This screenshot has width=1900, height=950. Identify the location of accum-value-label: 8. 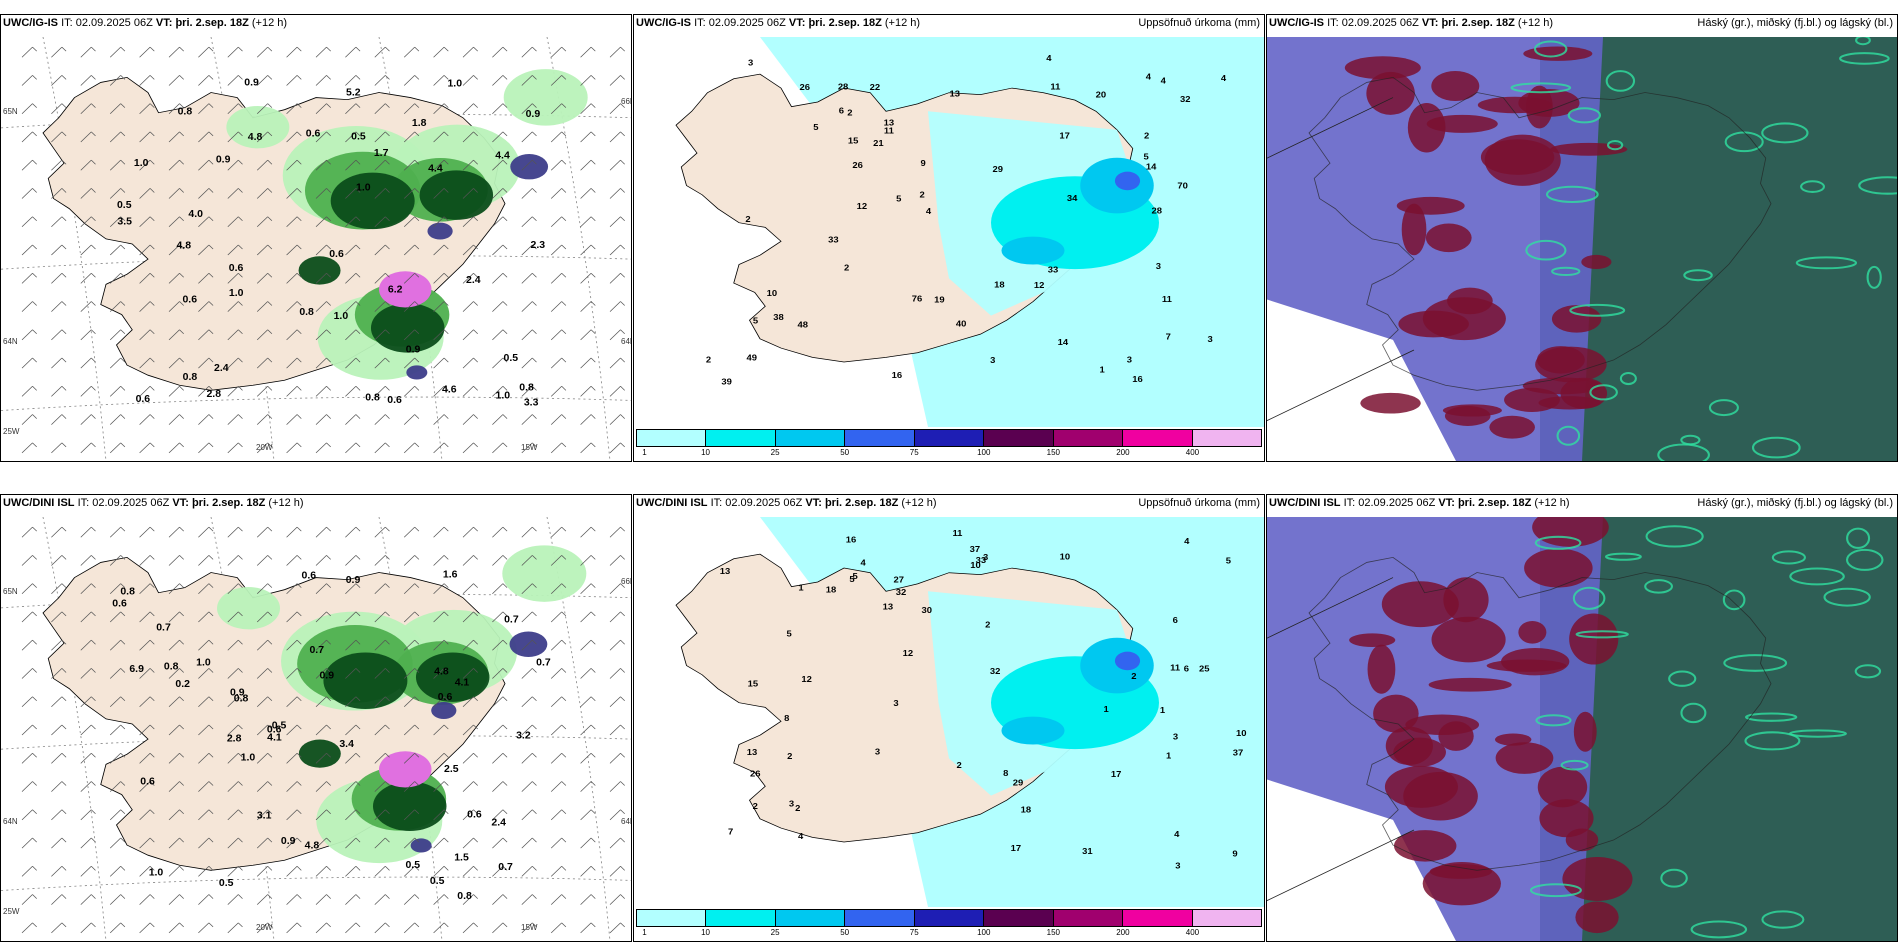
(786, 718).